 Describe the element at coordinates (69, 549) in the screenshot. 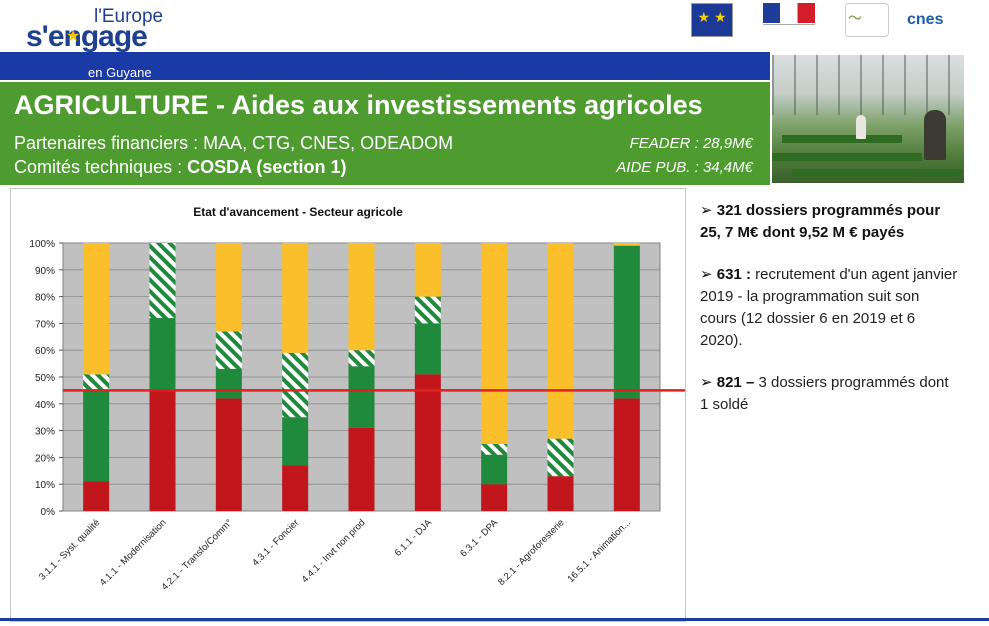

I see `x-tick-label: 3.1.1 - Syst. qualité` at that location.